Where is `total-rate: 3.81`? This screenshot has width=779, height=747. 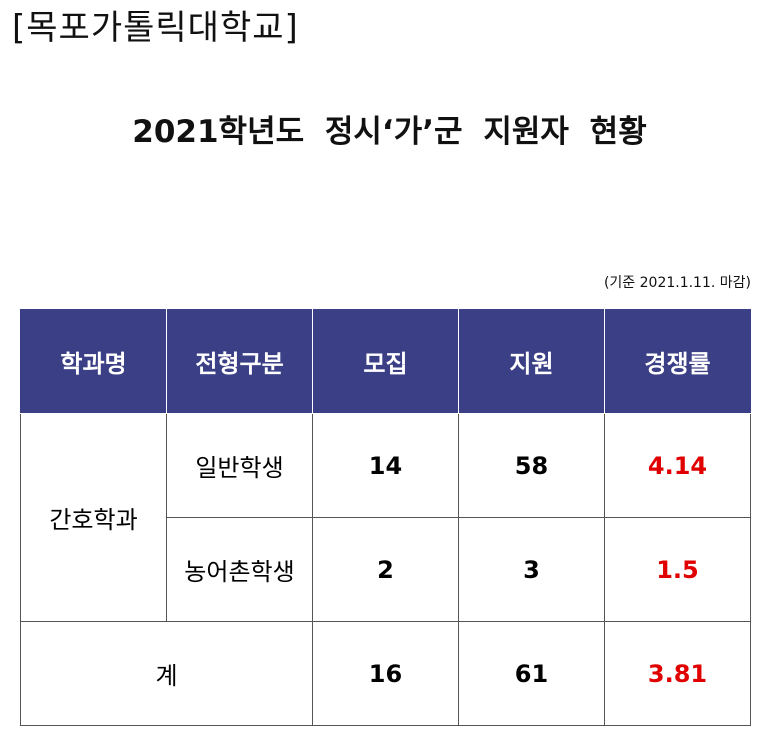 total-rate: 3.81 is located at coordinates (677, 673).